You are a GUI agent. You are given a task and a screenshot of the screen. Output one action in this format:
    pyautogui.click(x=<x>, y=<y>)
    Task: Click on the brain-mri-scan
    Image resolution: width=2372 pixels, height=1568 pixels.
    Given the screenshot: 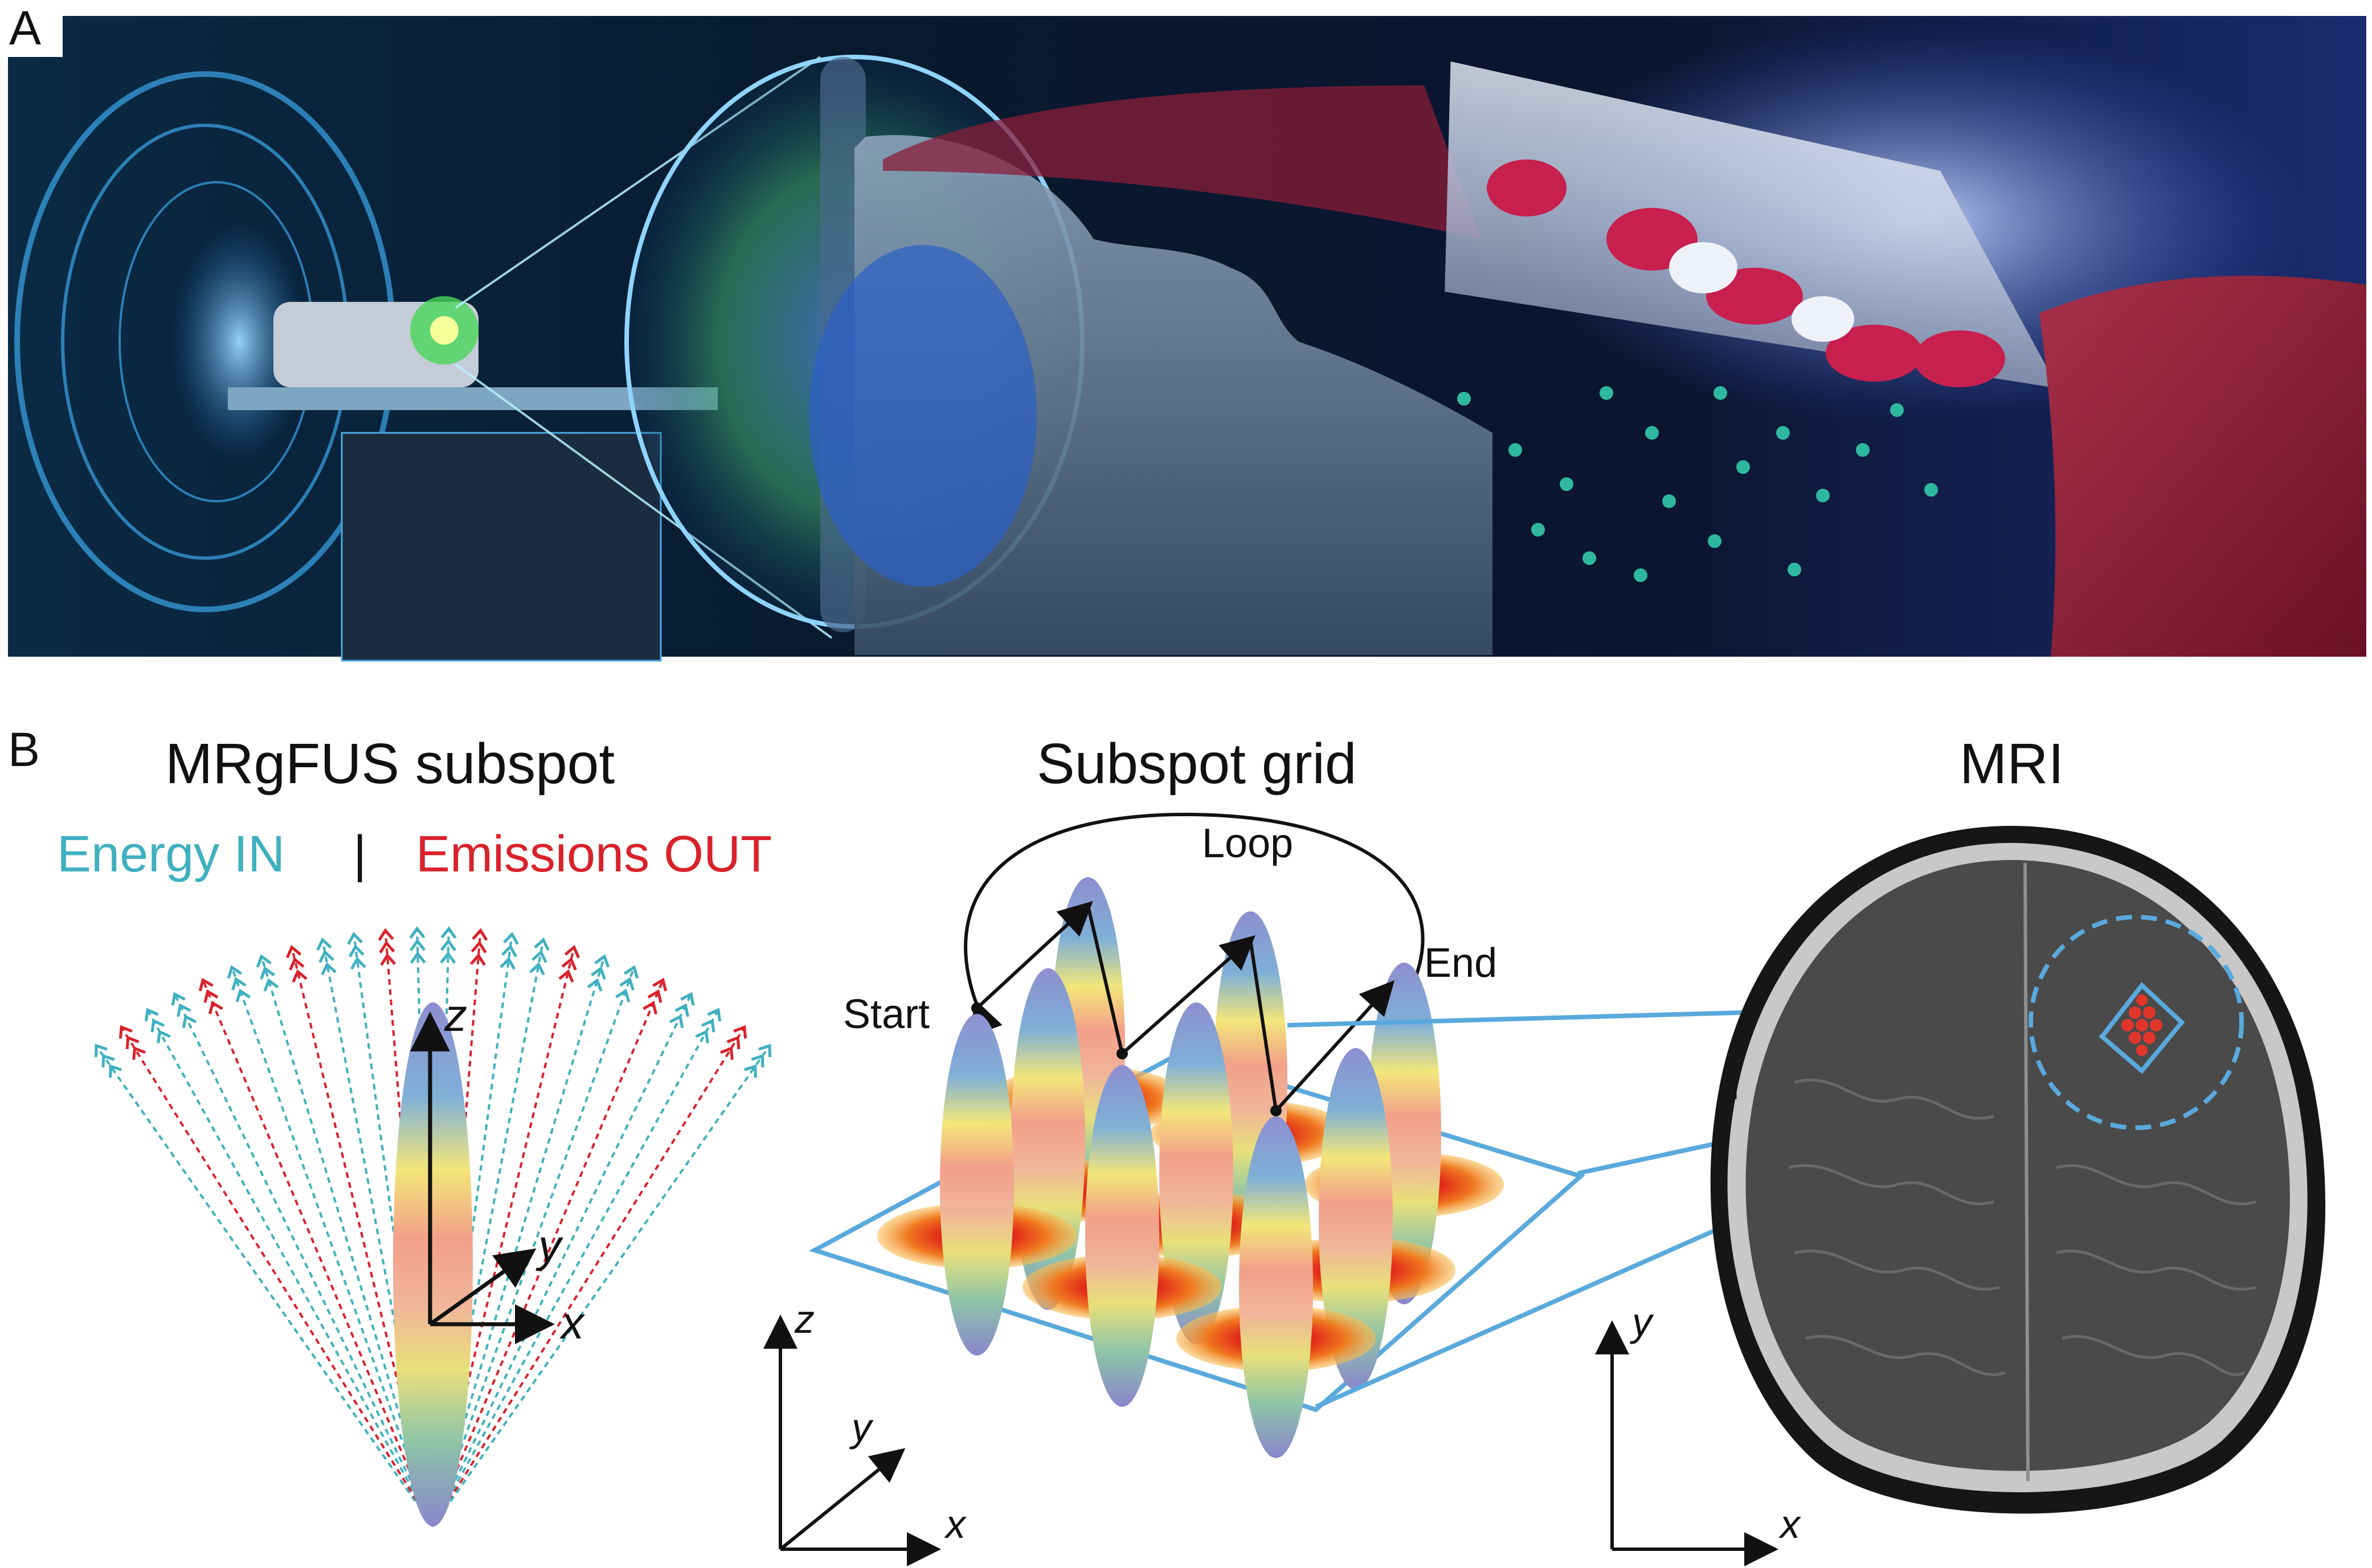 What is the action you would take?
    pyautogui.click(x=2018, y=1170)
    